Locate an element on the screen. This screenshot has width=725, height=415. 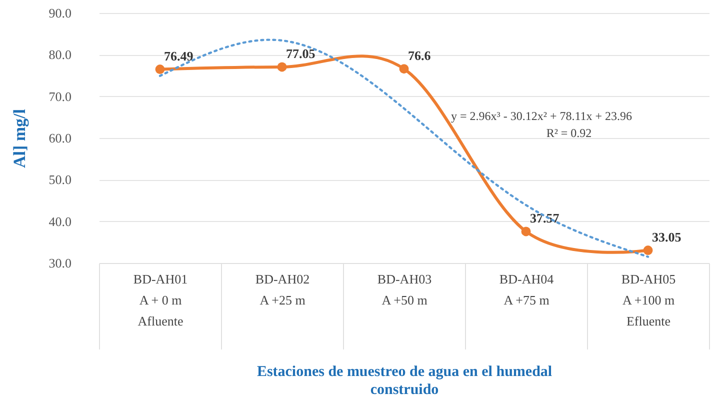
x-tick-label: BD-AH03 A +50 m is located at coordinates (404, 290).